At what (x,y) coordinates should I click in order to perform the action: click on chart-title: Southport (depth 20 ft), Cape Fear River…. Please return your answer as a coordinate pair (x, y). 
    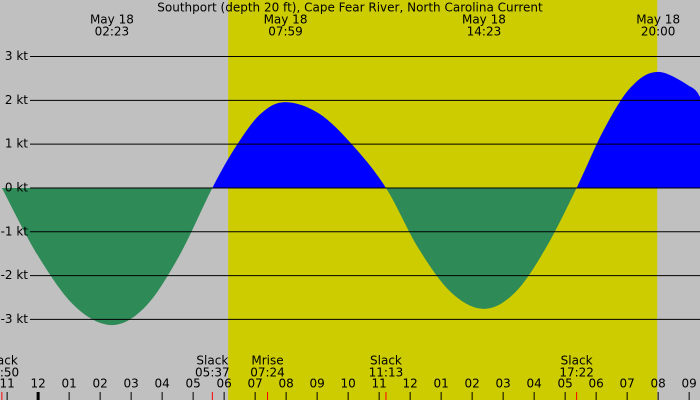
    Looking at the image, I should click on (350, 8).